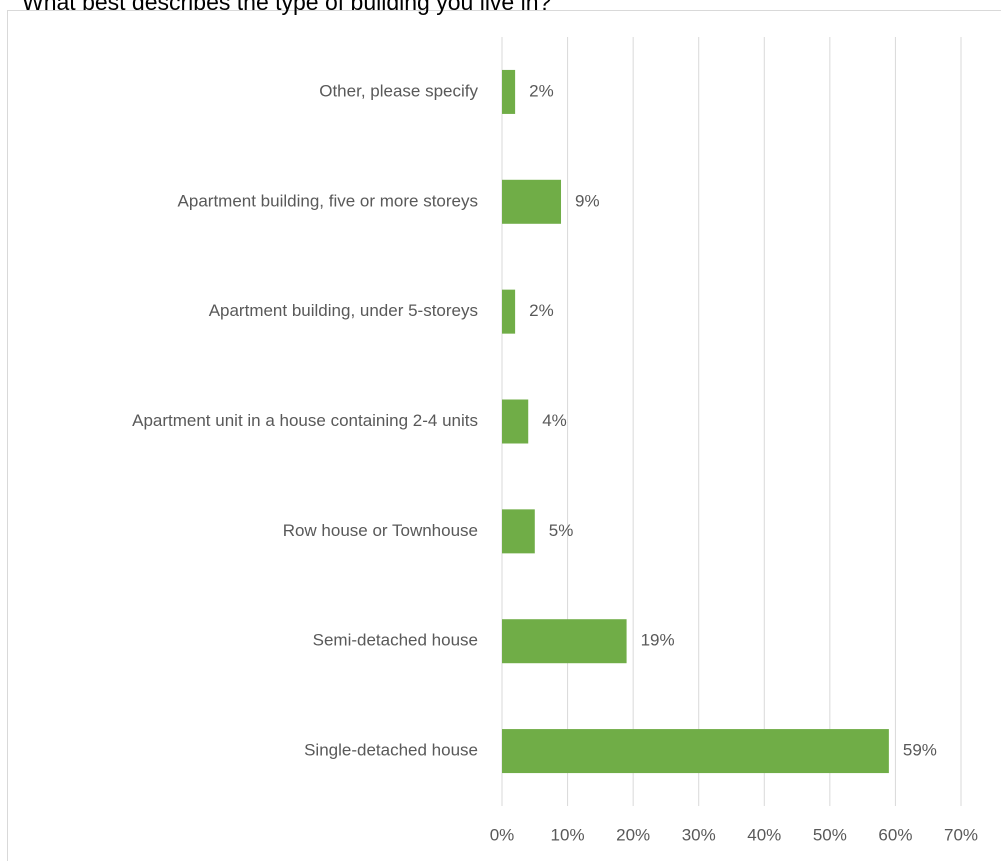 Image resolution: width=1001 pixels, height=861 pixels. Describe the element at coordinates (699, 834) in the screenshot. I see `x-tick-label: 30%` at that location.